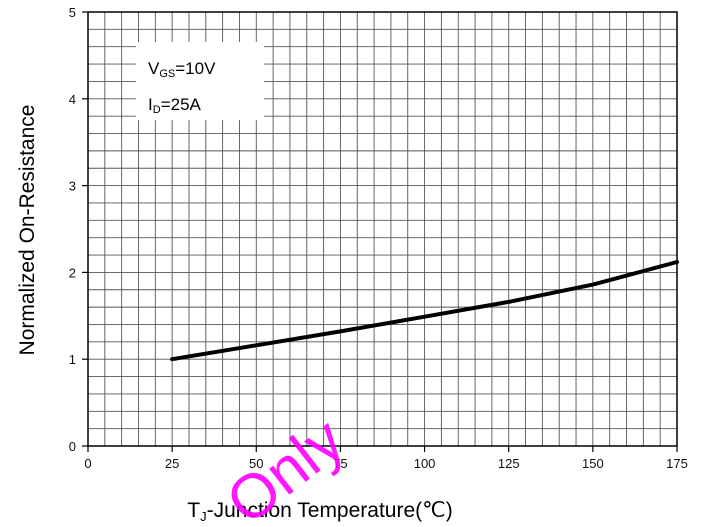 Image resolution: width=709 pixels, height=527 pixels. What do you see at coordinates (319, 511) in the screenshot?
I see `x-axis-title: TJ-Junction Temperature(℃)` at bounding box center [319, 511].